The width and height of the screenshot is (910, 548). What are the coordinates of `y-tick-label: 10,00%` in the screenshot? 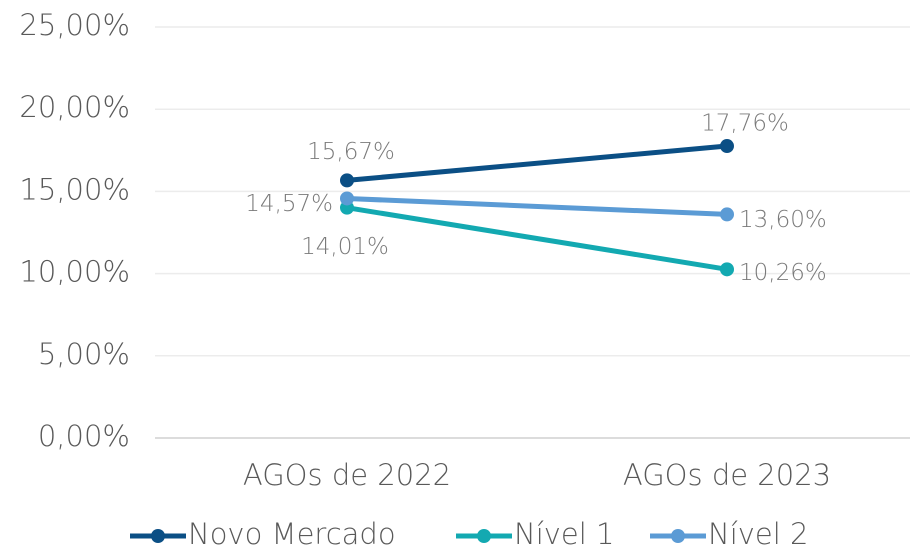 It's located at (74, 272).